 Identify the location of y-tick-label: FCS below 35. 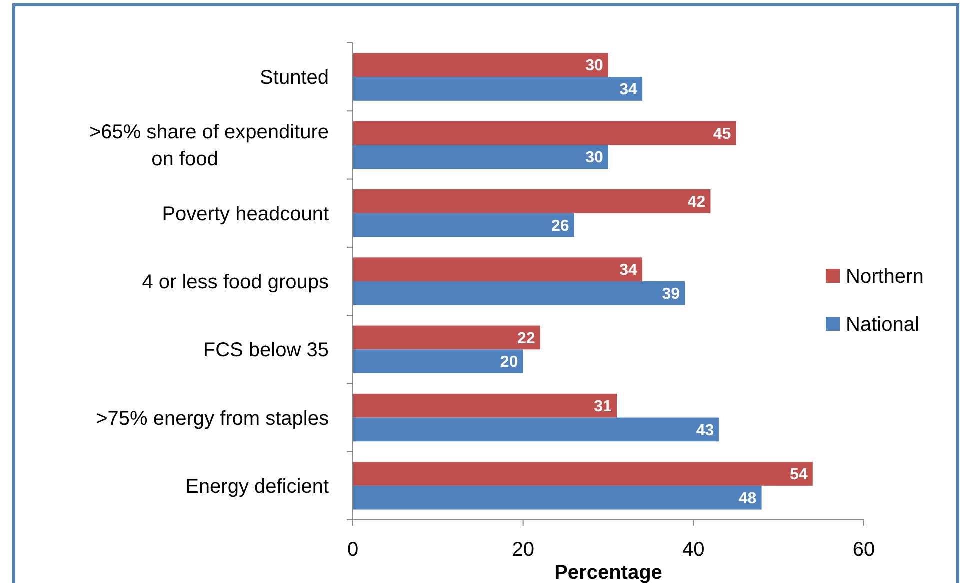
(266, 351).